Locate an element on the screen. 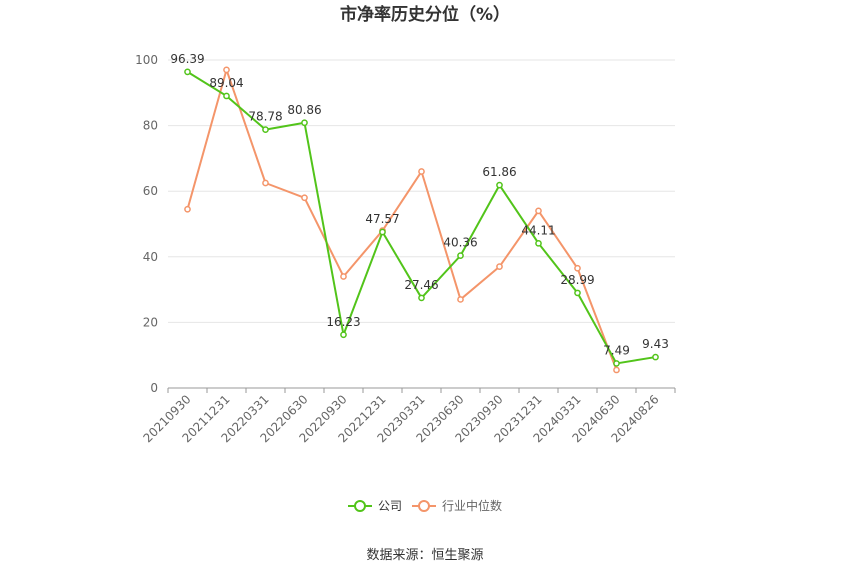  data-label: 40.36 is located at coordinates (460, 243).